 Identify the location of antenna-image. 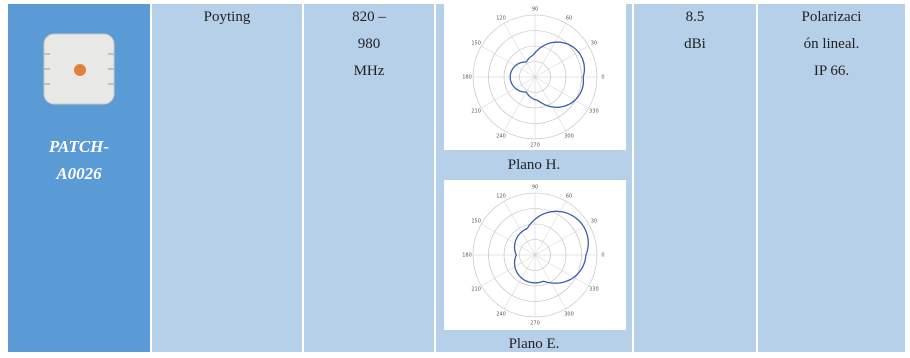
(79, 69).